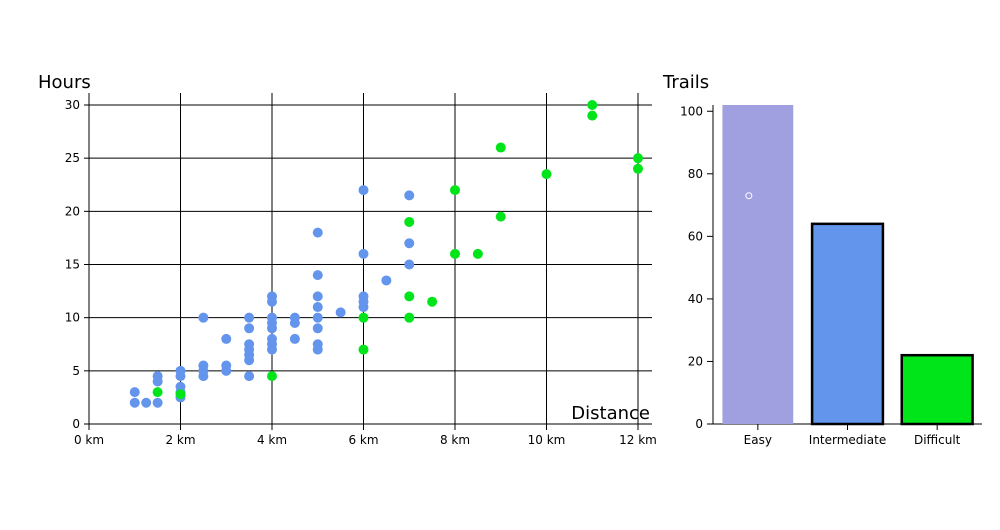 This screenshot has height=530, width=1000. I want to click on scatter-x-tick-label: 4 km, so click(272, 440).